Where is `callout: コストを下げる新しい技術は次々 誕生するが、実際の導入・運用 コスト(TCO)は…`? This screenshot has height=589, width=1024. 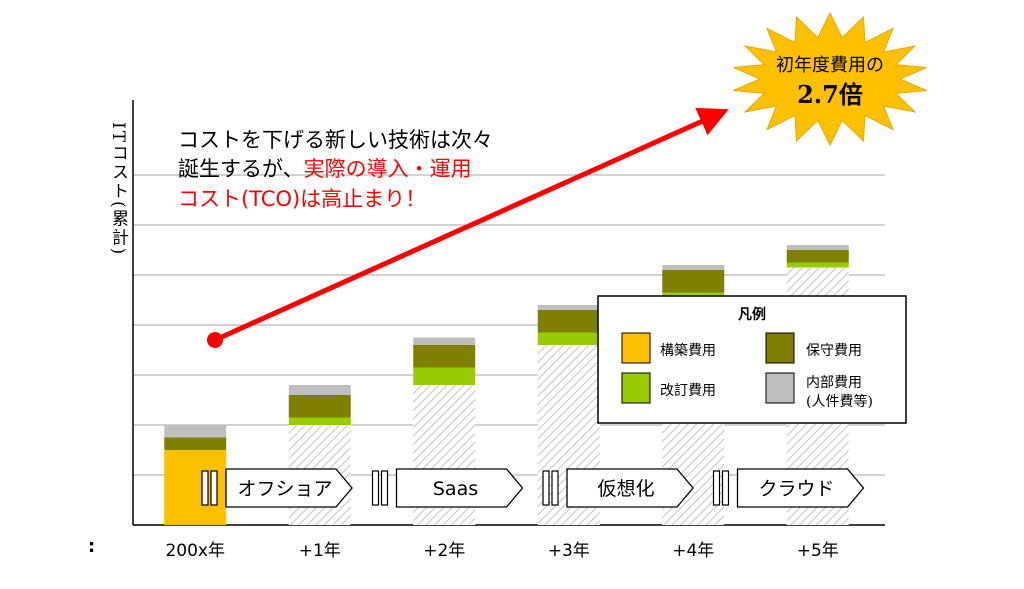
callout: コストを下げる新しい技術は次々 誕生するが、実際の導入・運用 コスト(TCO)は… is located at coordinates (335, 169).